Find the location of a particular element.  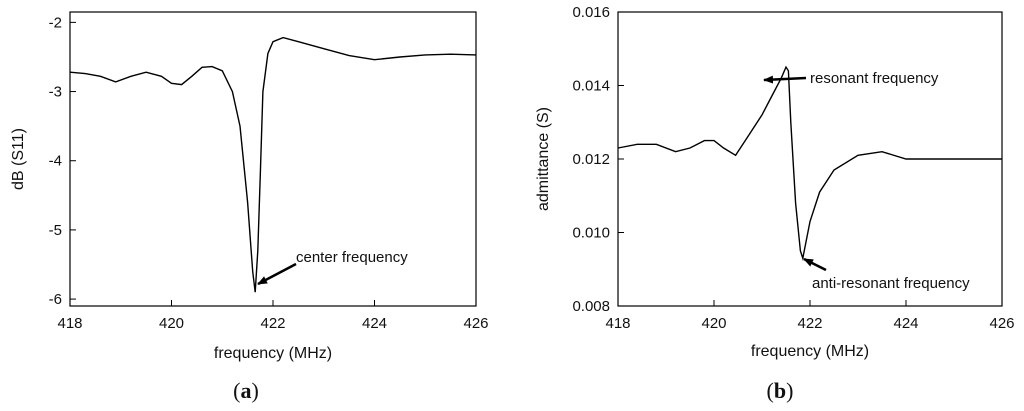

annotation-label: anti-resonant frequency is located at coordinates (891, 283).